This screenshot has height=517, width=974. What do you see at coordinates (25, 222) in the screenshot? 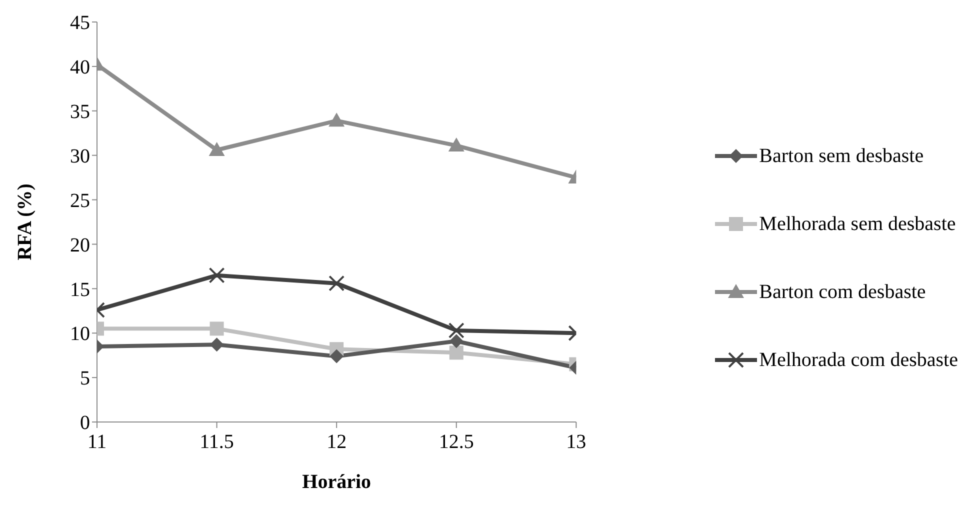
I see `y-axis-title: RFA (%)` at bounding box center [25, 222].